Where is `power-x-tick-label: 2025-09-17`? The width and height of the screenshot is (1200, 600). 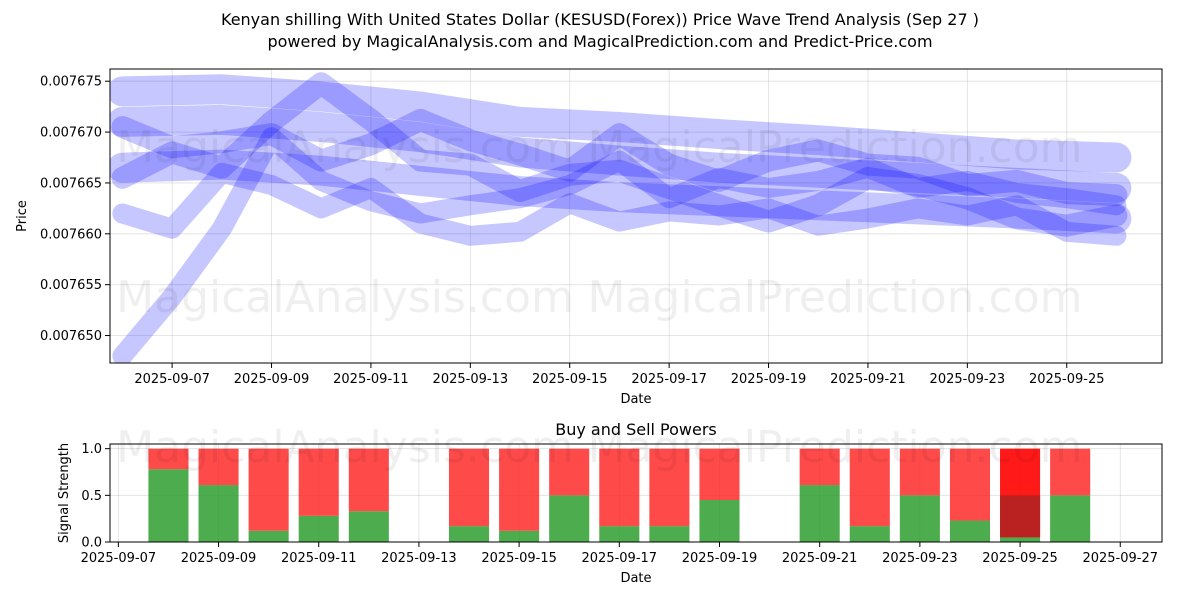 power-x-tick-label: 2025-09-17 is located at coordinates (620, 558).